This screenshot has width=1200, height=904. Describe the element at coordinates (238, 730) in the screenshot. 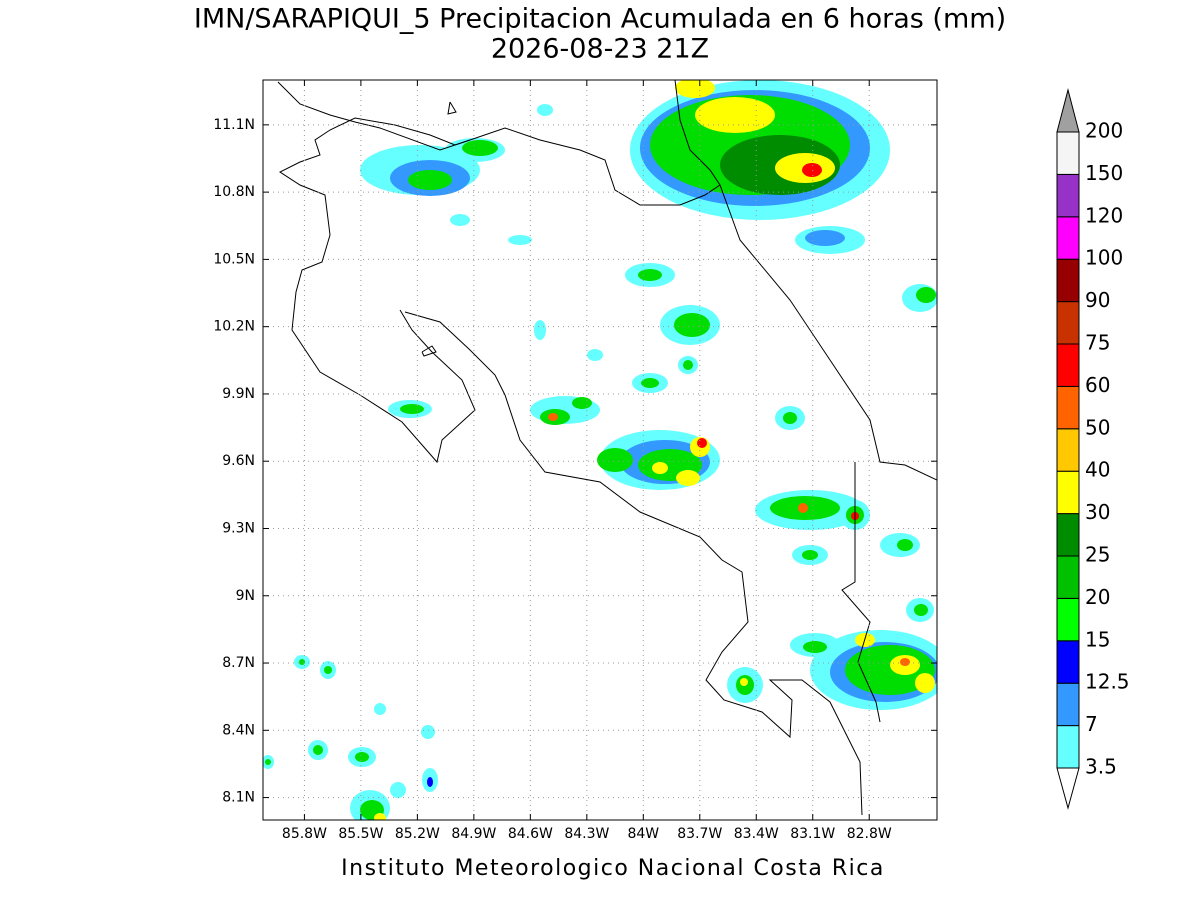

I see `y-tick-label: 8.4N` at that location.